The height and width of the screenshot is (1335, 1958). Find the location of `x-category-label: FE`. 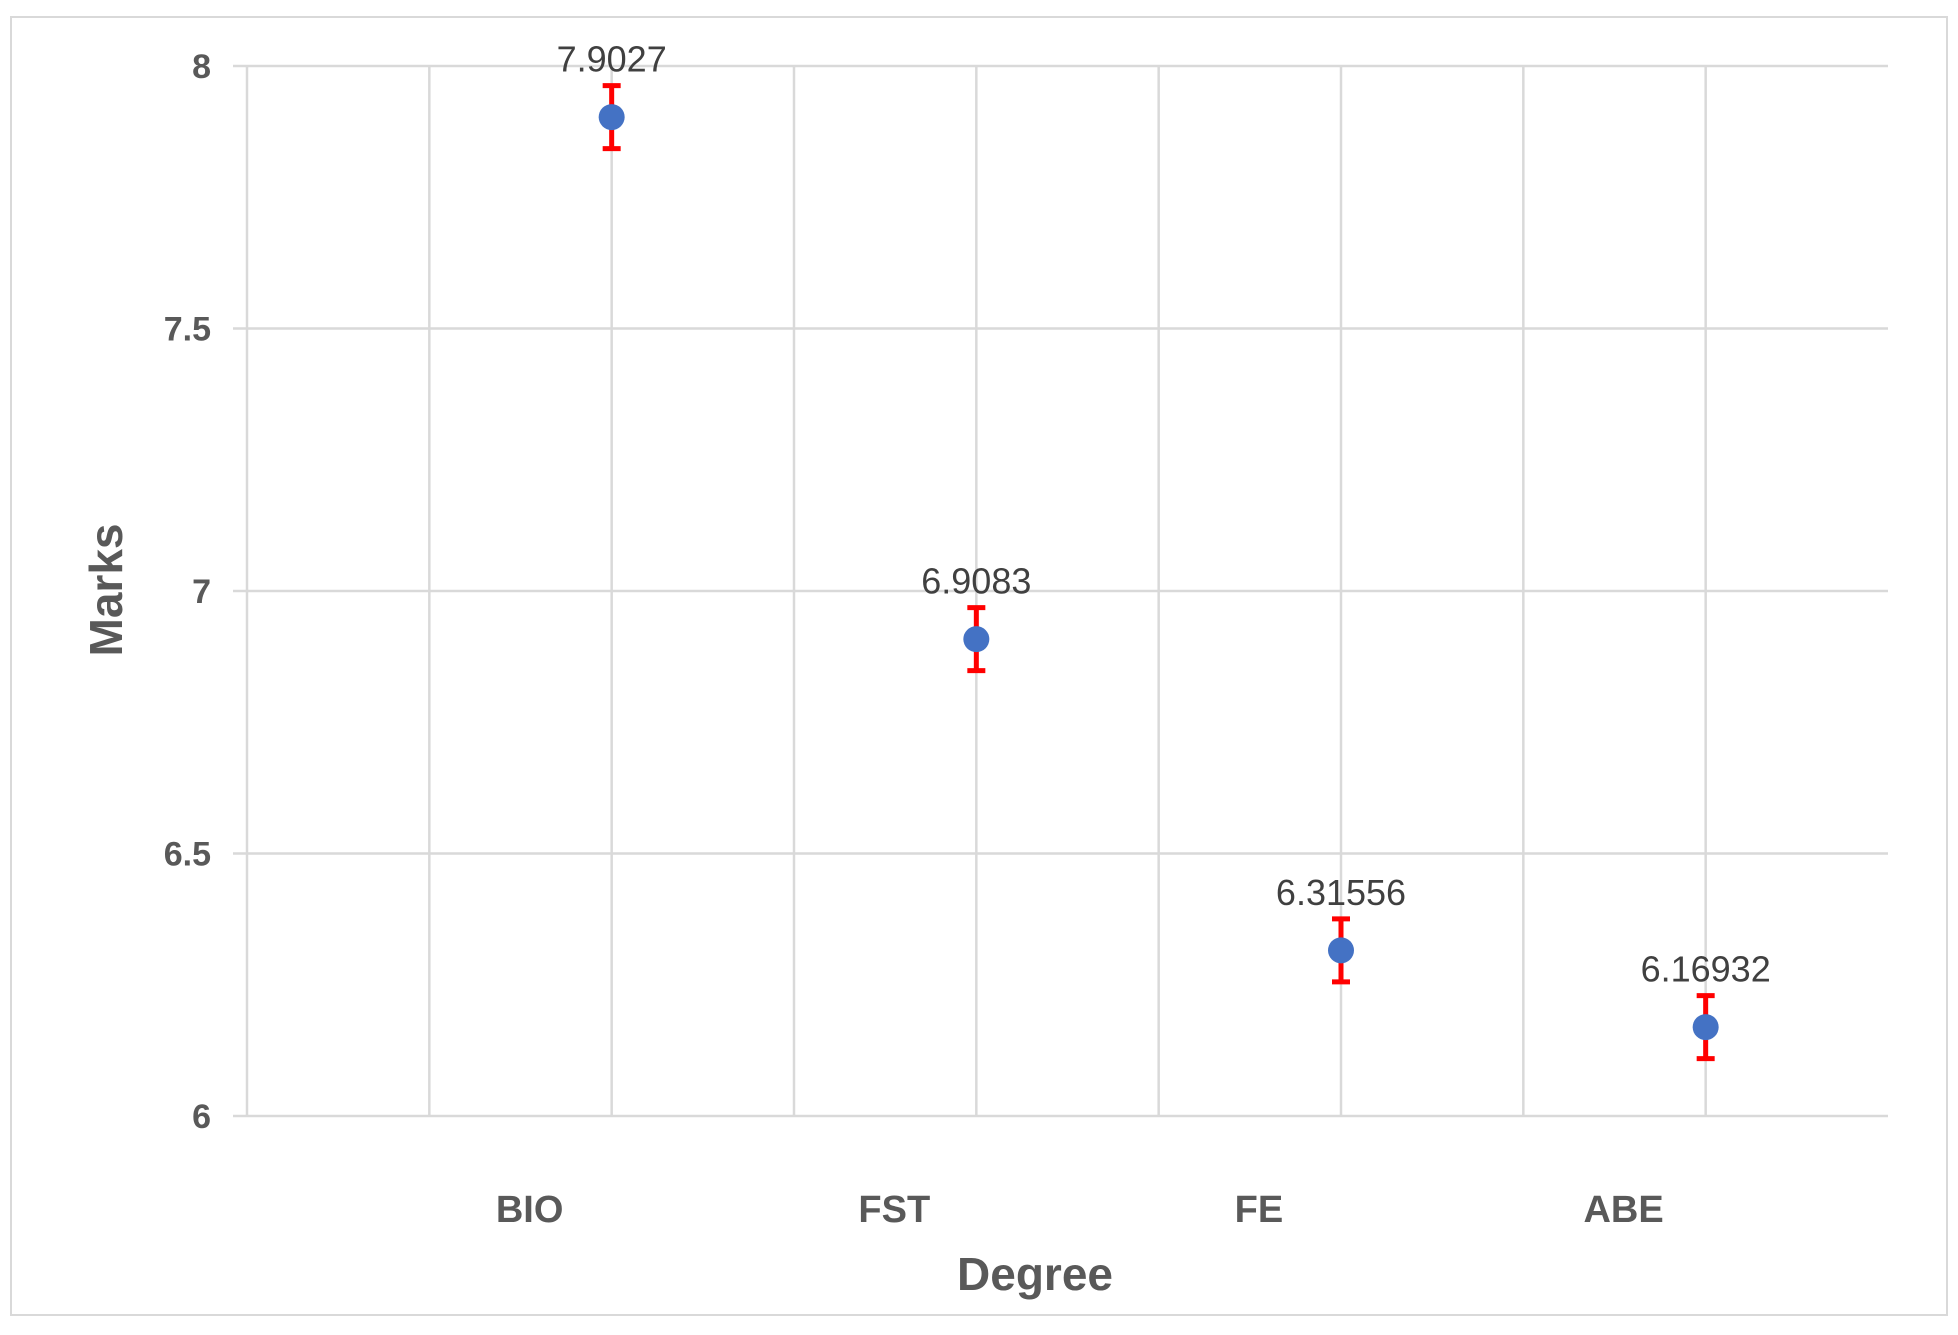

x-category-label: FE is located at coordinates (1259, 1210).